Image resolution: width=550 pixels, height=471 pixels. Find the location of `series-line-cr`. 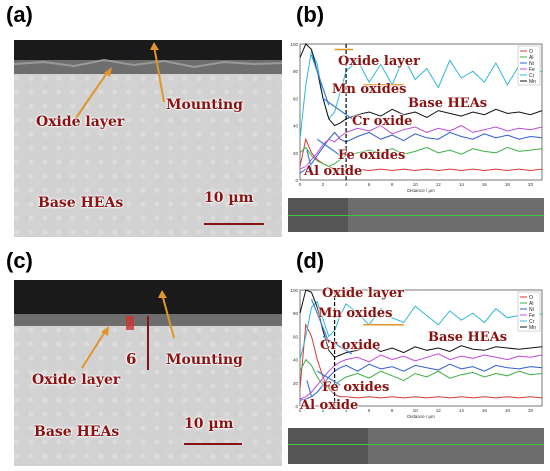

series-line-cr is located at coordinates (421, 330).